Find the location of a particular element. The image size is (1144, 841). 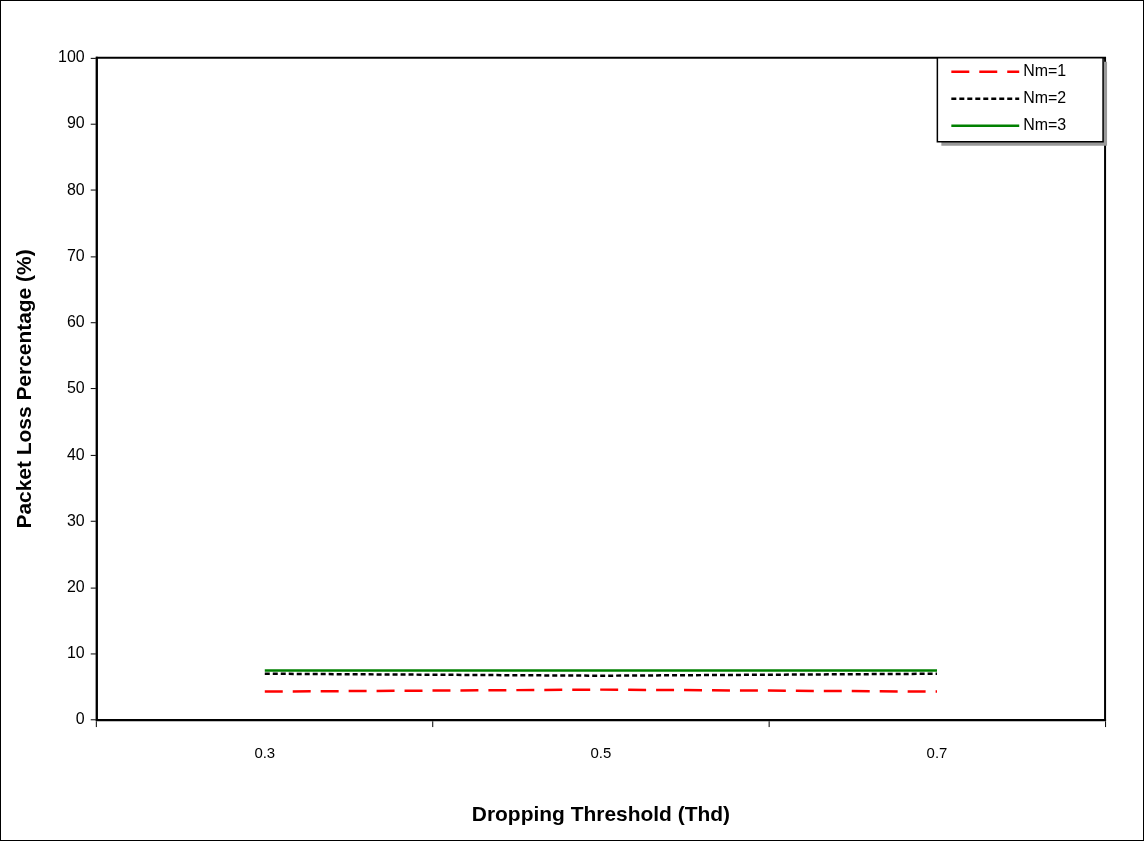

y-tick-label: 40 is located at coordinates (75, 454).